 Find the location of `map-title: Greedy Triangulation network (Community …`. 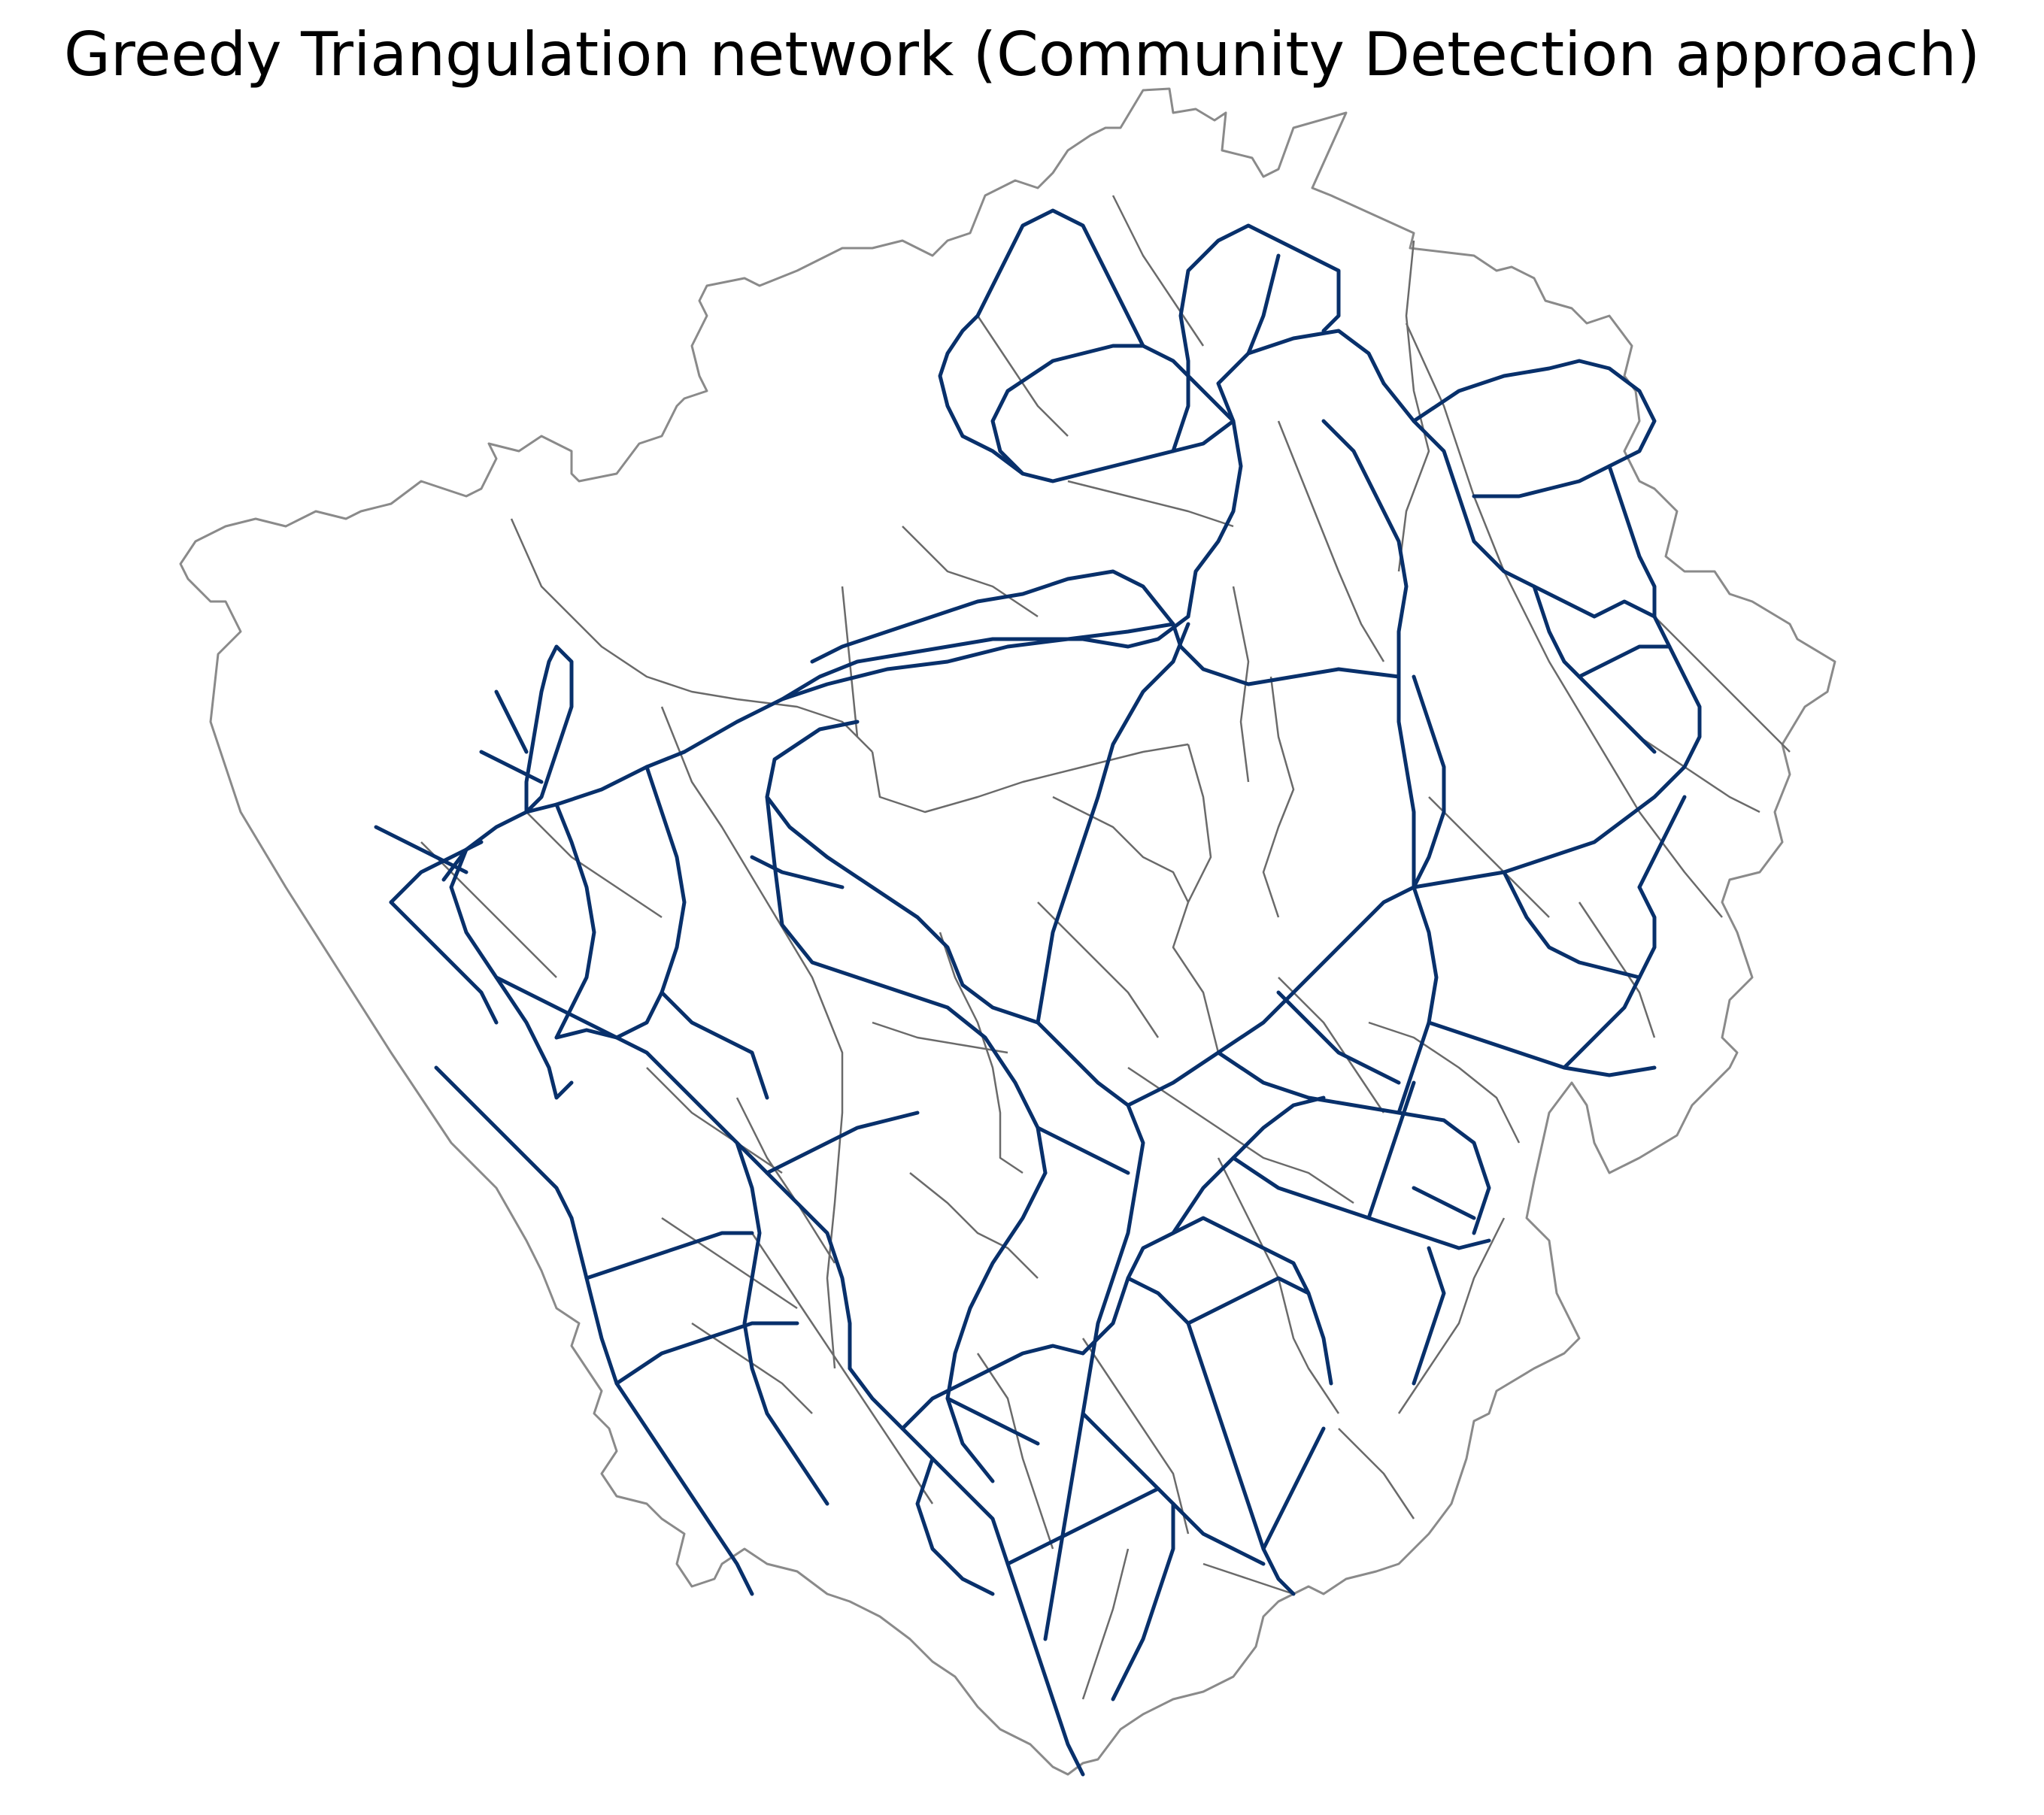

map-title: Greedy Triangulation network (Community … is located at coordinates (1022, 55).